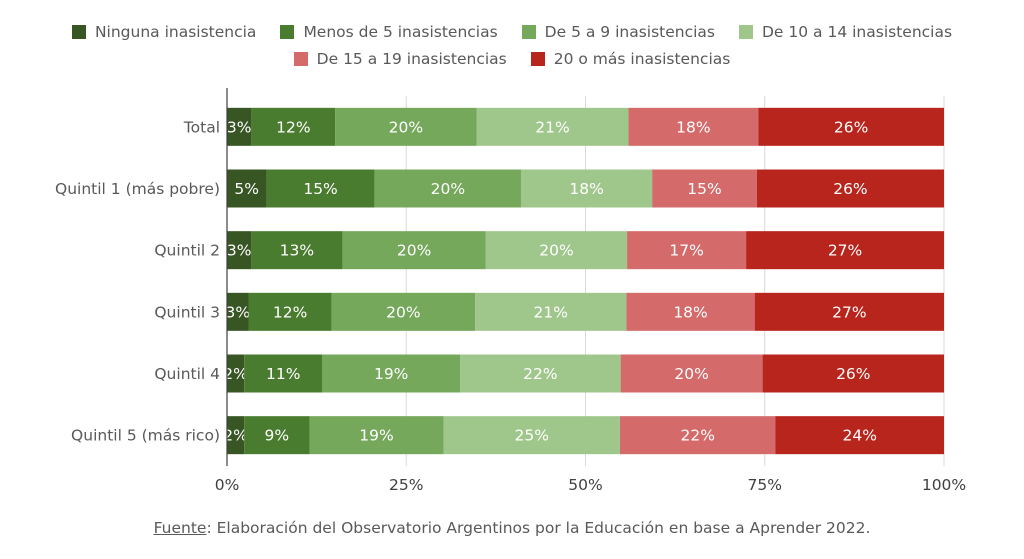  What do you see at coordinates (297, 251) in the screenshot?
I see `data-label: 13%` at bounding box center [297, 251].